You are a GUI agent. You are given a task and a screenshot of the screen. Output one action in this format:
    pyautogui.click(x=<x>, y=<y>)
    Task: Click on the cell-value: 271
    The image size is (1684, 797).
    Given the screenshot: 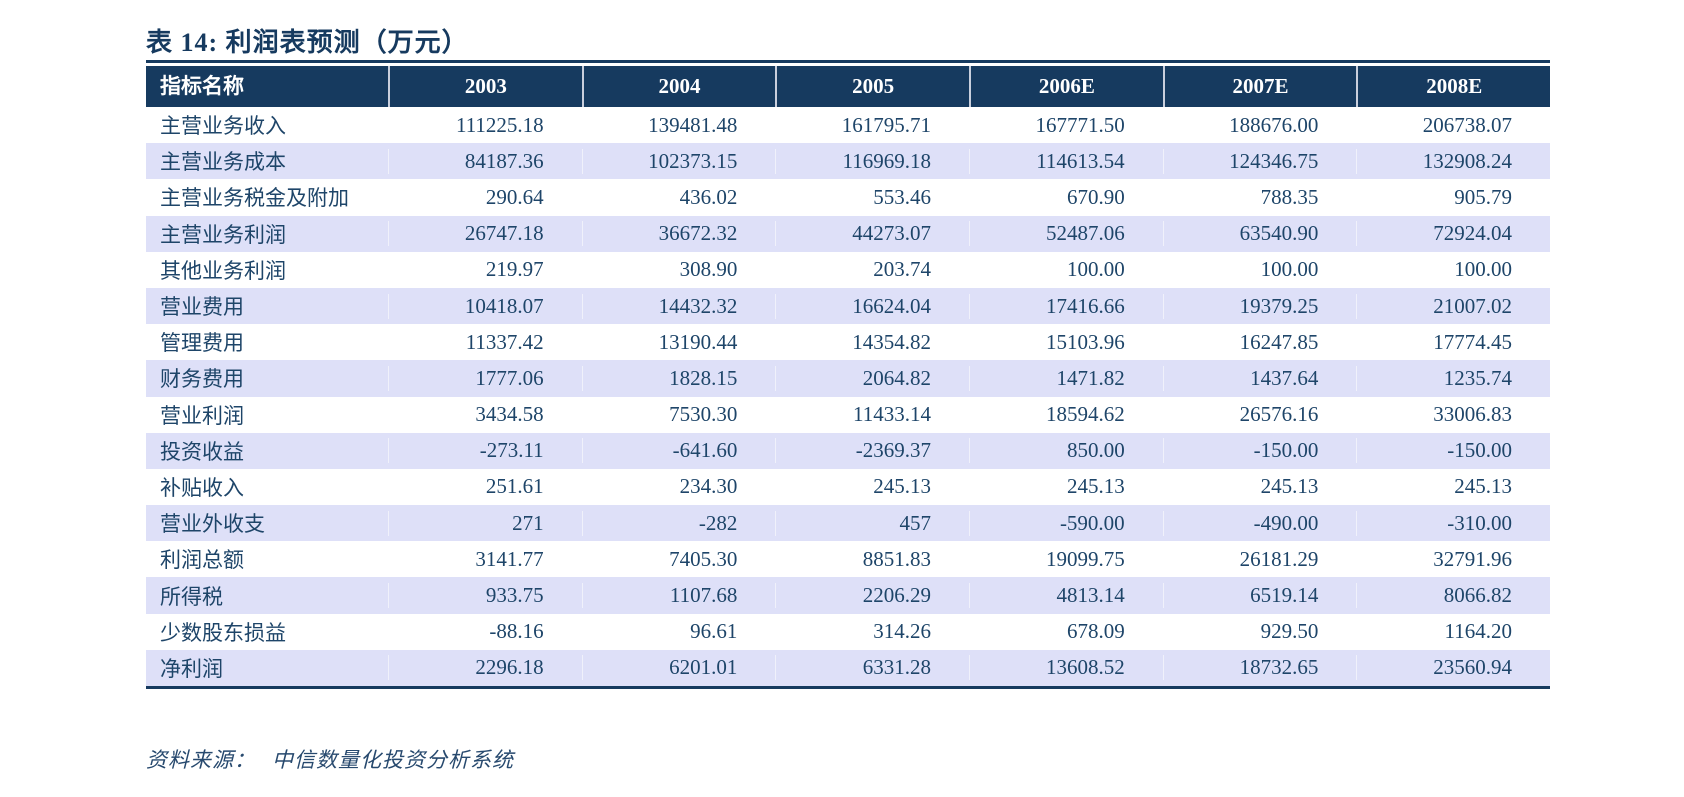 What is the action you would take?
    pyautogui.click(x=485, y=523)
    